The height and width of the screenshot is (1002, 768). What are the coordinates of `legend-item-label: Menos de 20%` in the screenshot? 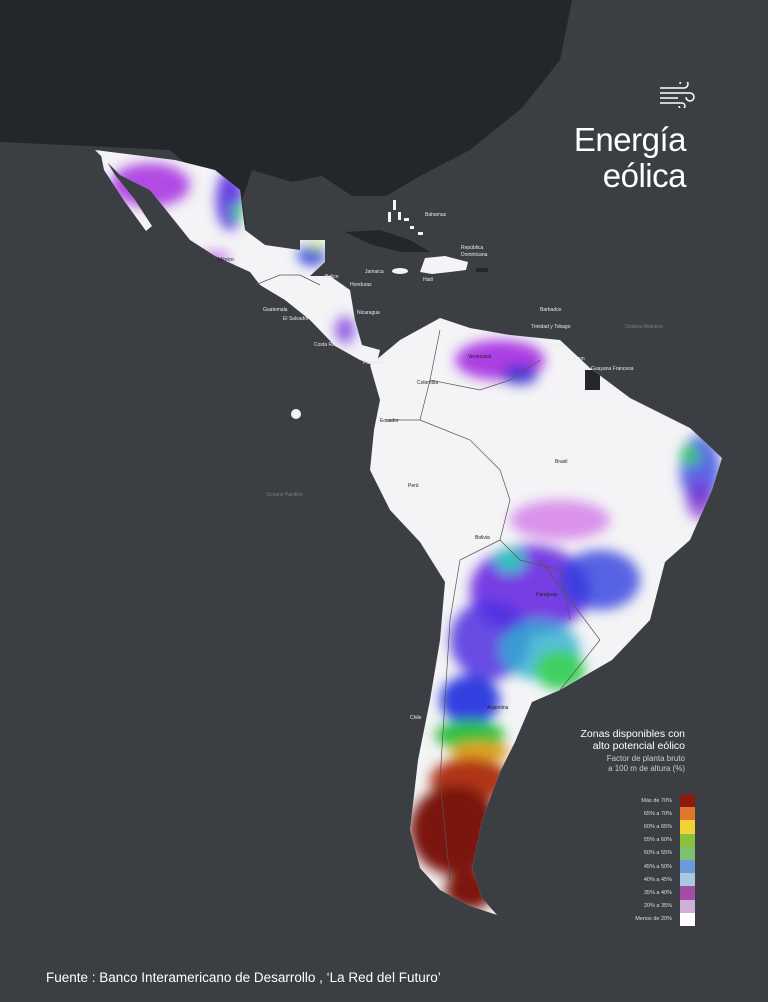 It's located at (653, 919).